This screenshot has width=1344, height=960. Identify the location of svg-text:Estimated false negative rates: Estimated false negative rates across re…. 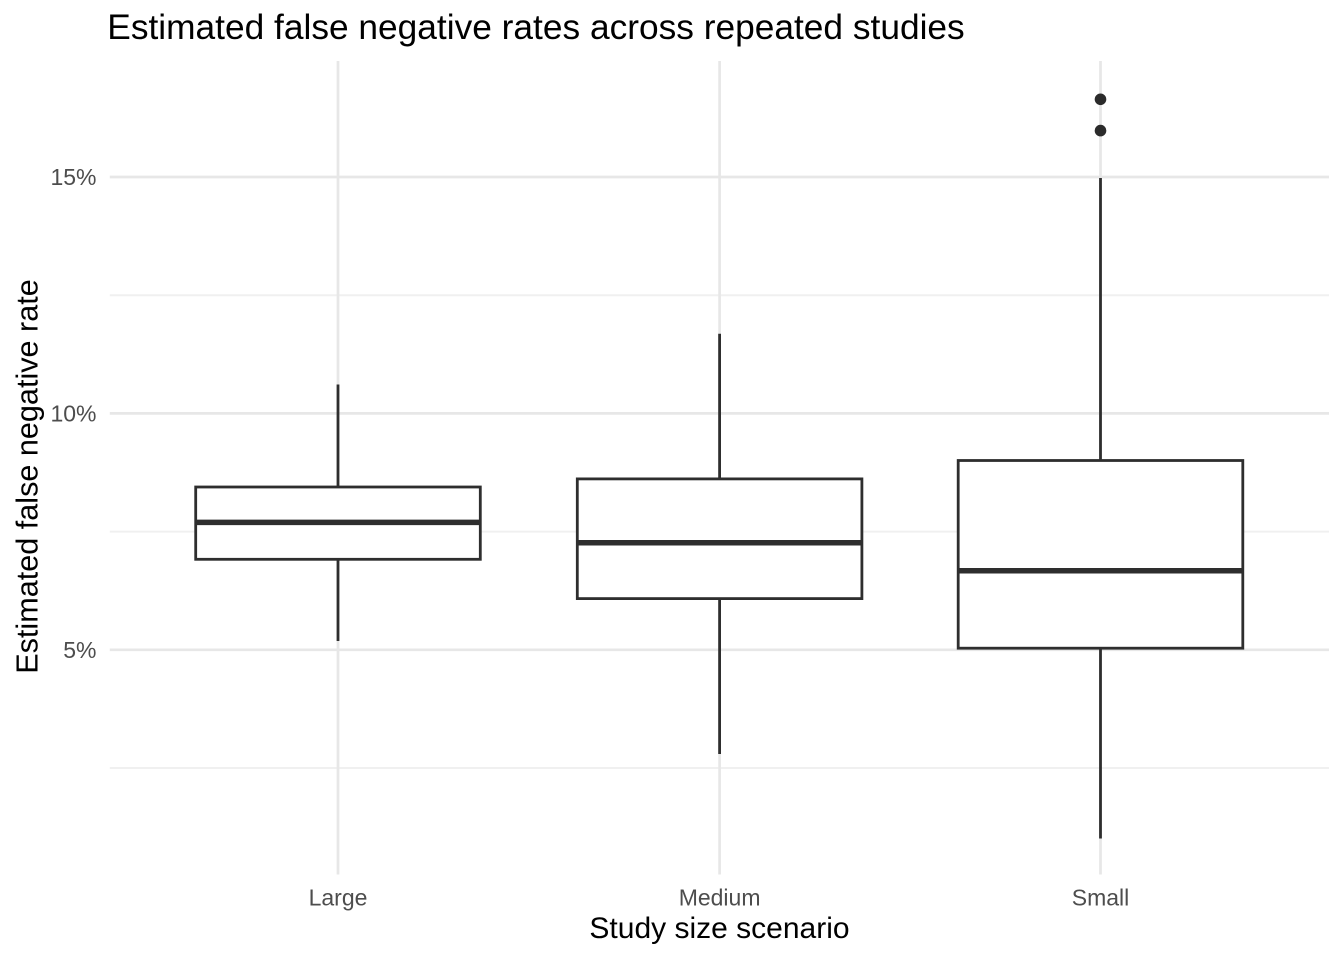
(535, 27).